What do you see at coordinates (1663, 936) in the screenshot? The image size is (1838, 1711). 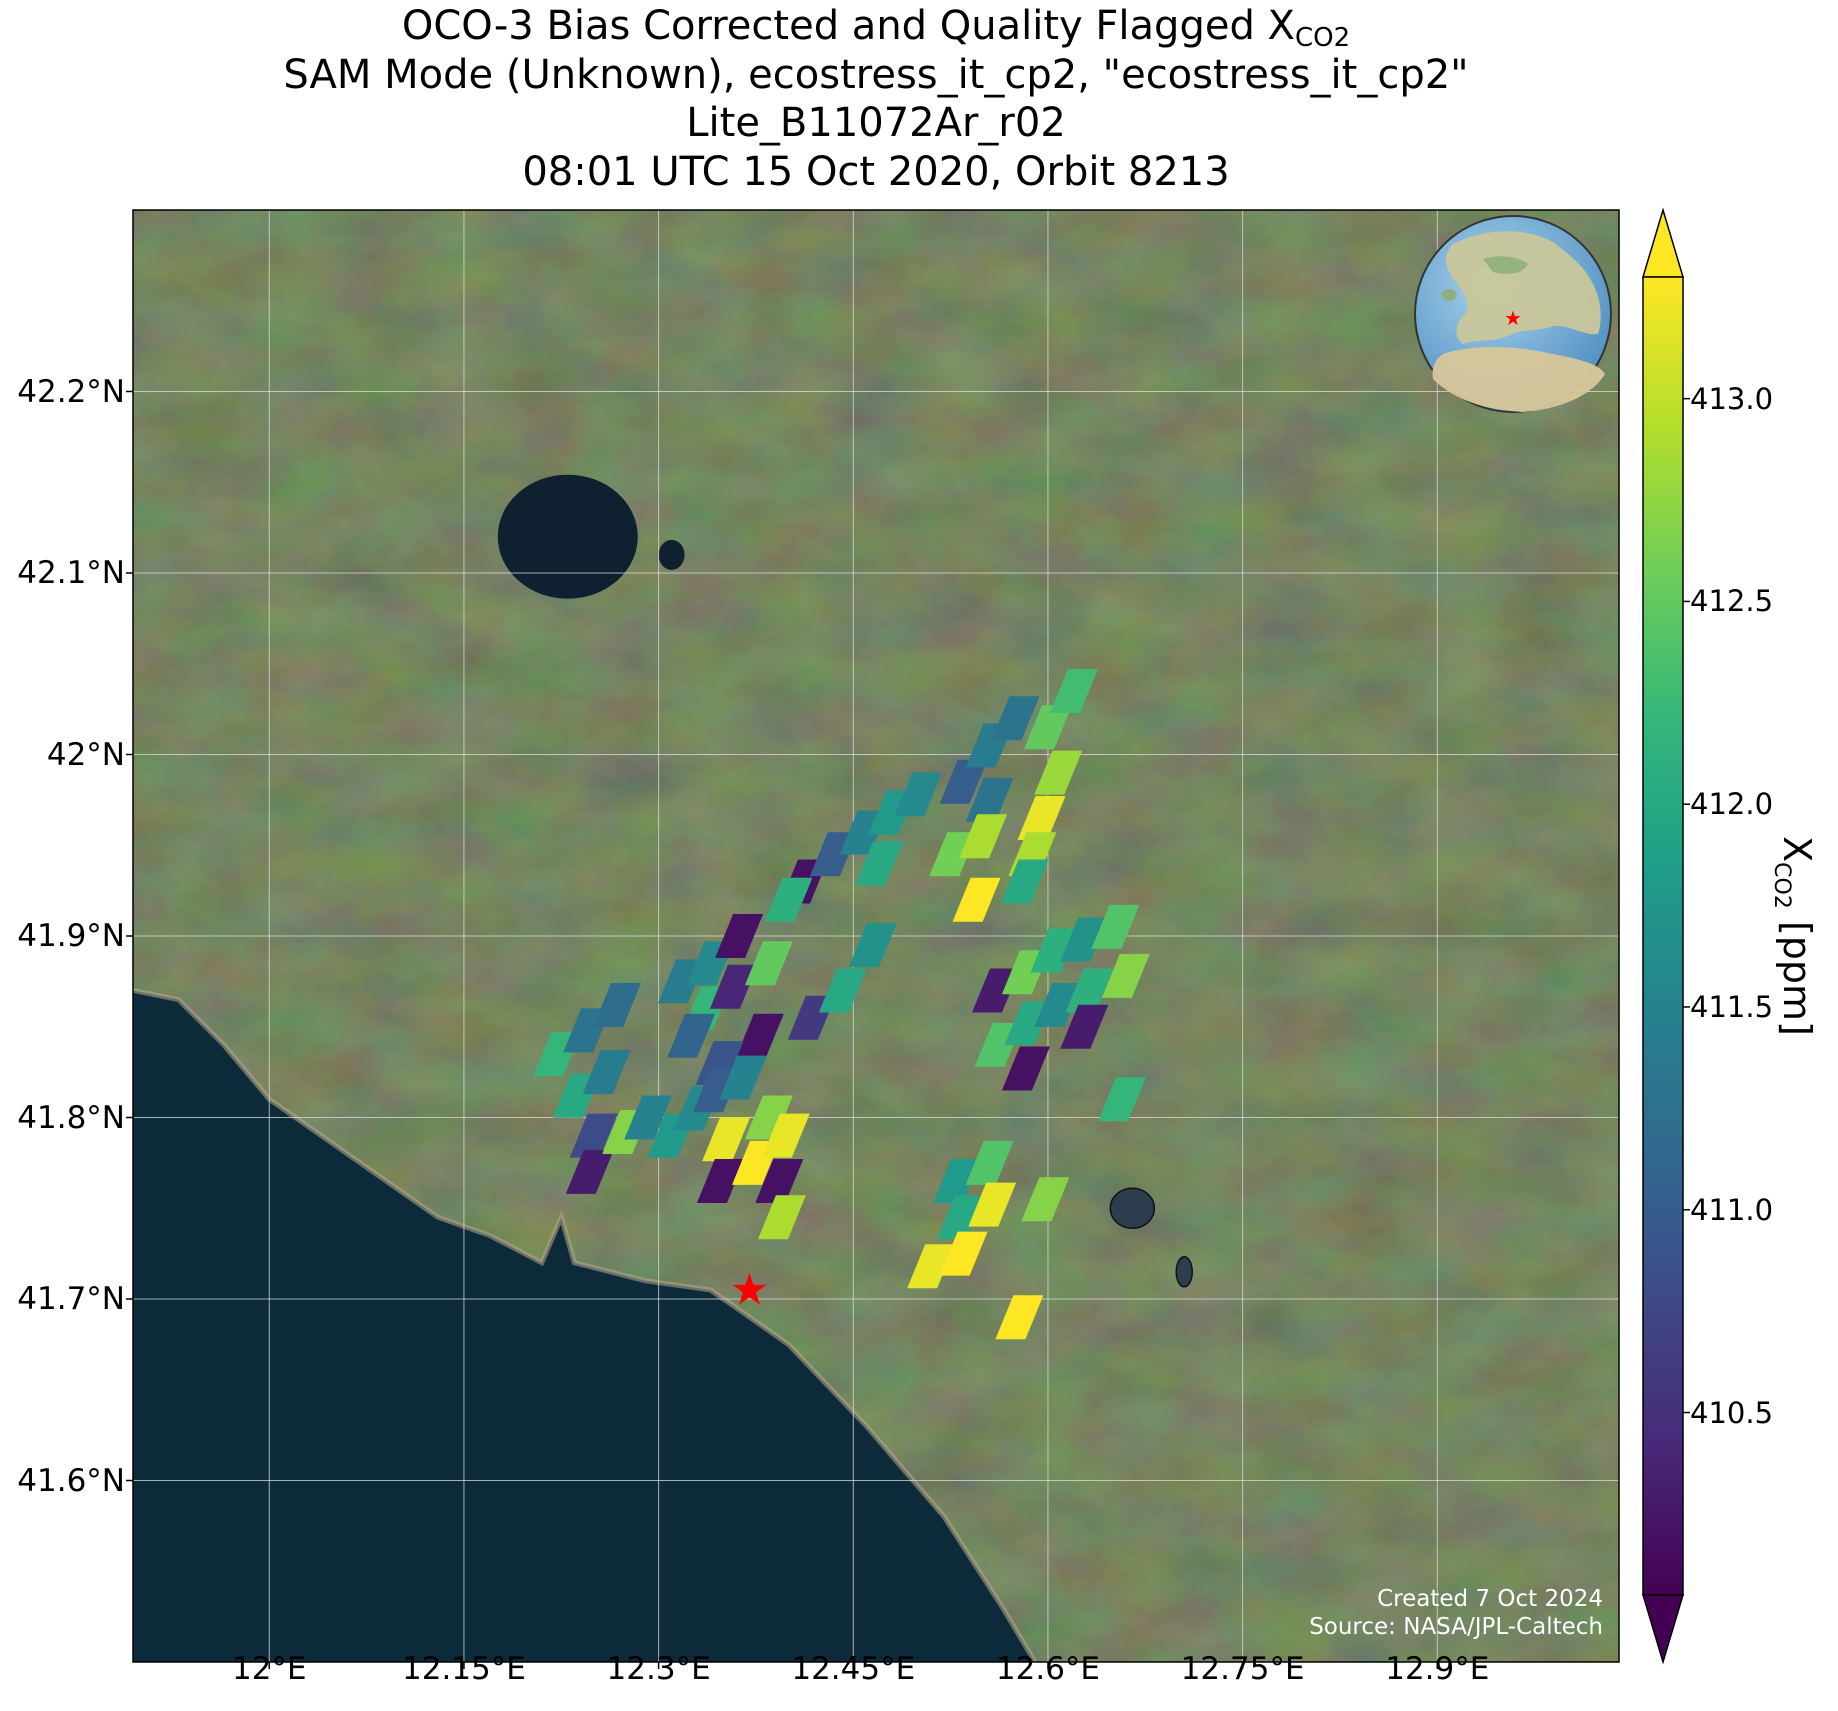 I see `colorbar-body` at bounding box center [1663, 936].